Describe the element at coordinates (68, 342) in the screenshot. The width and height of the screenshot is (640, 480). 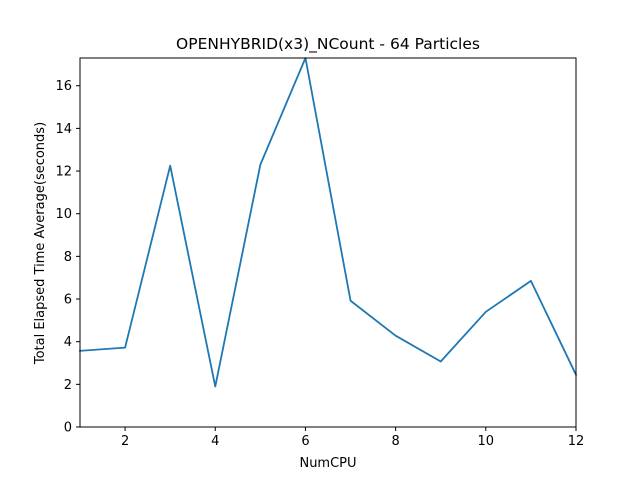
I see `y-tick-label: 4` at that location.